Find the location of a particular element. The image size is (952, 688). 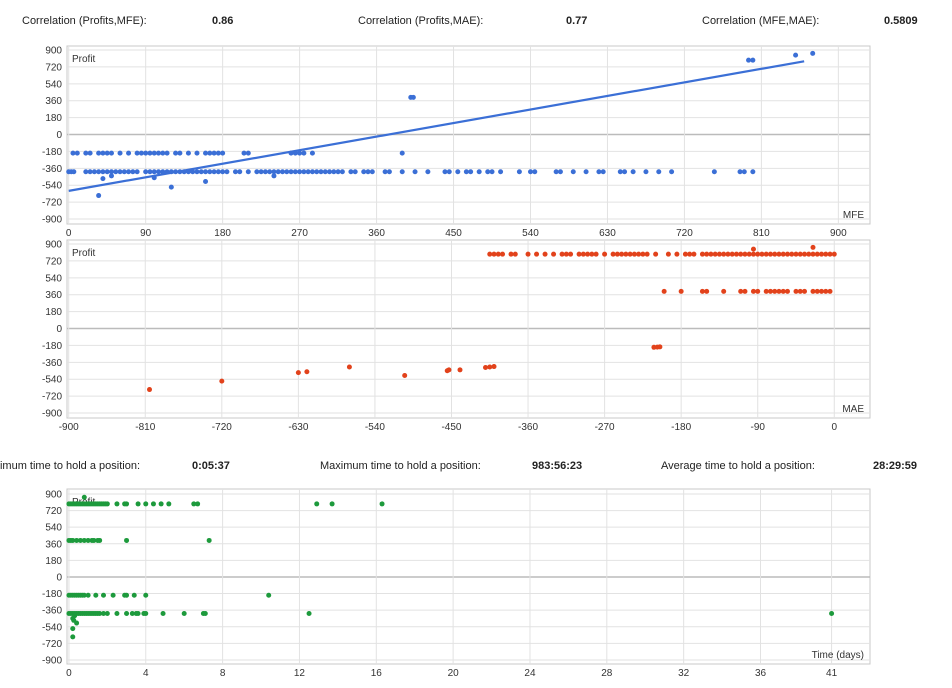

y-tick-label: 540 is located at coordinates (53, 528).